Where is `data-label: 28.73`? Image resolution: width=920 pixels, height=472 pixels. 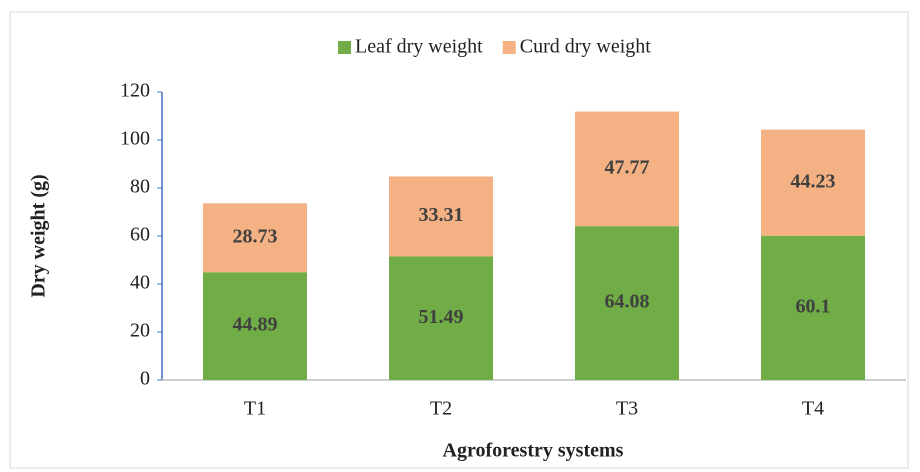
data-label: 28.73 is located at coordinates (255, 236).